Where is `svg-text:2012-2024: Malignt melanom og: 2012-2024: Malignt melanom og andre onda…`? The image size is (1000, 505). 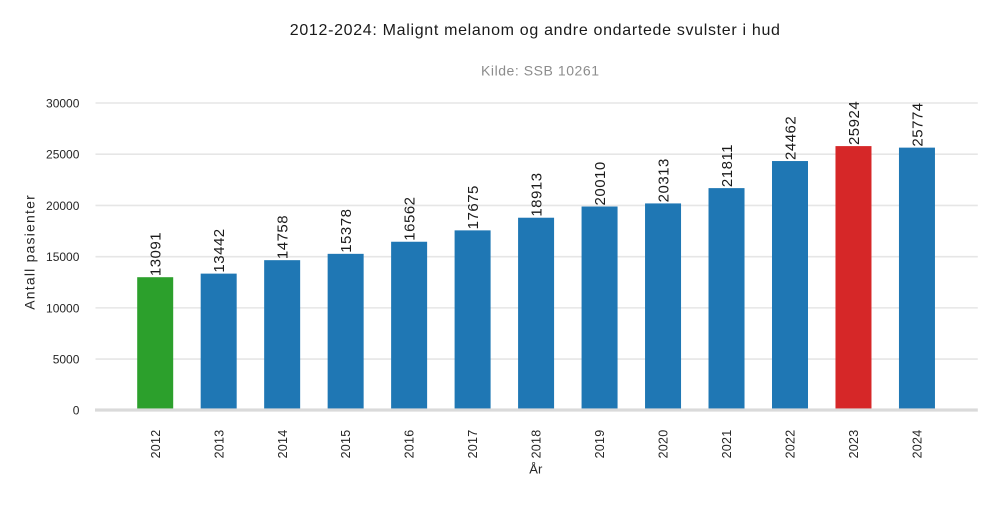 svg-text:2012-2024: Malignt melanom og: 2012-2024: Malignt melanom og andre onda… is located at coordinates (535, 30).